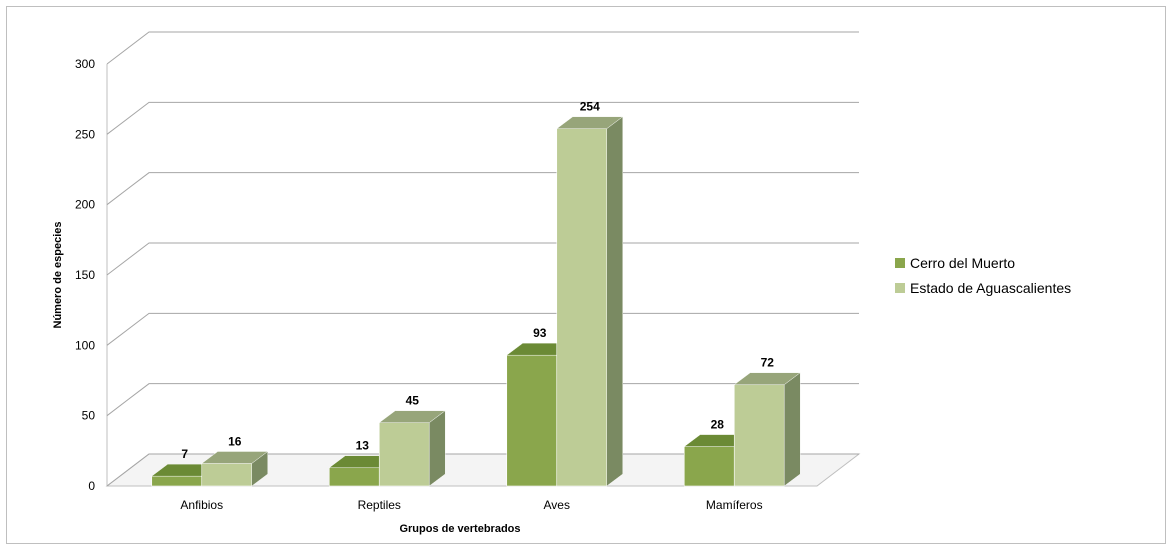 This screenshot has width=1172, height=550. What do you see at coordinates (379, 505) in the screenshot?
I see `x-tick-label: Reptiles` at bounding box center [379, 505].